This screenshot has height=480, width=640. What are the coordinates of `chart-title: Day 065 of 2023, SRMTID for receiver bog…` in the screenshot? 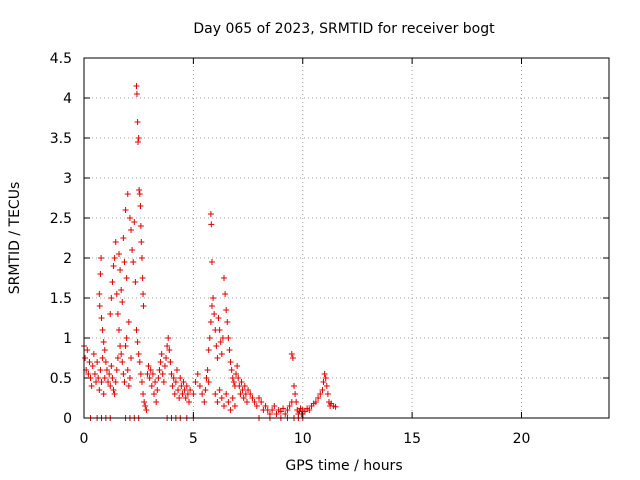 It's located at (344, 29).